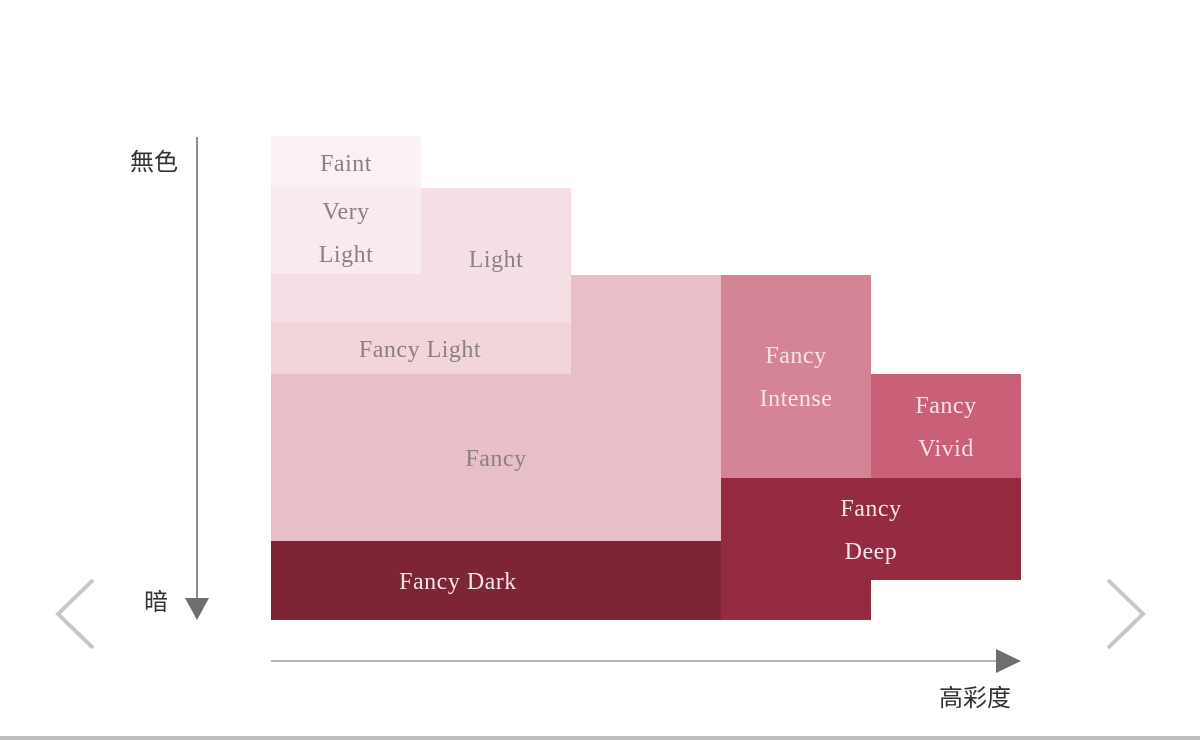 This screenshot has width=1200, height=740. What do you see at coordinates (945, 406) in the screenshot?
I see `label-fancy-vivid: Fancy` at bounding box center [945, 406].